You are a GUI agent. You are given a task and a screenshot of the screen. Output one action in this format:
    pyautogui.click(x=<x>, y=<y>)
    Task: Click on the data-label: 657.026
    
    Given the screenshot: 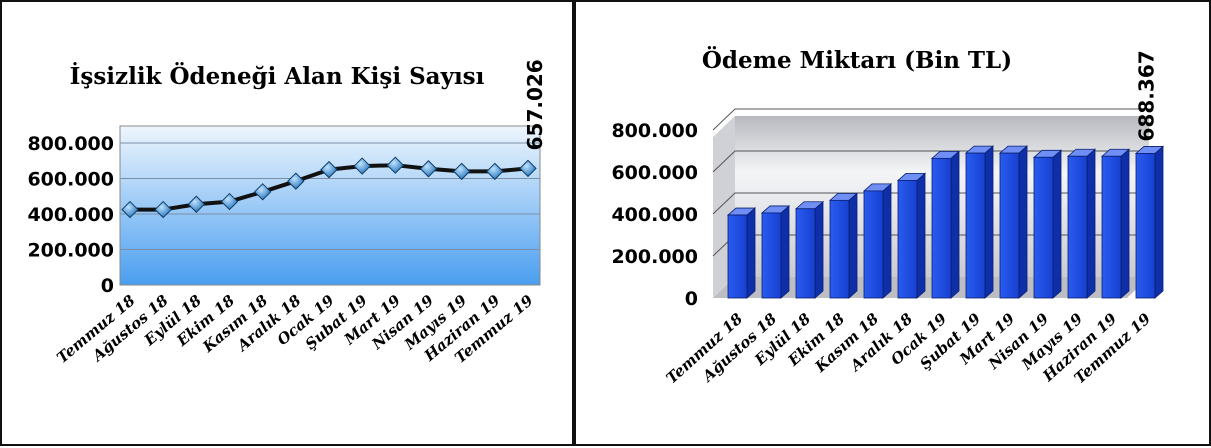 What is the action you would take?
    pyautogui.click(x=535, y=104)
    